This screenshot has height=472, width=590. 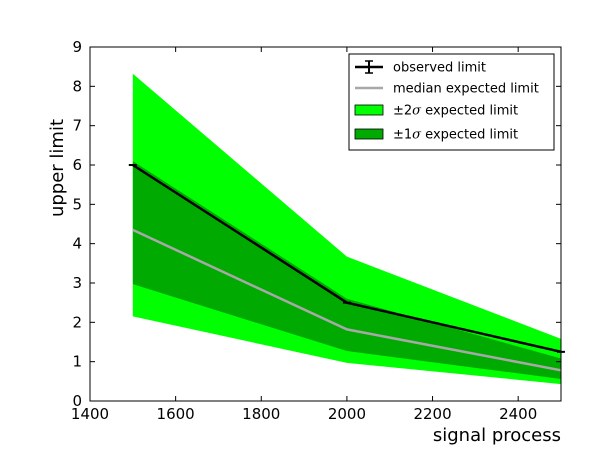 I want to click on legend-label-band2: ±2σ expected limit, so click(x=455, y=111).